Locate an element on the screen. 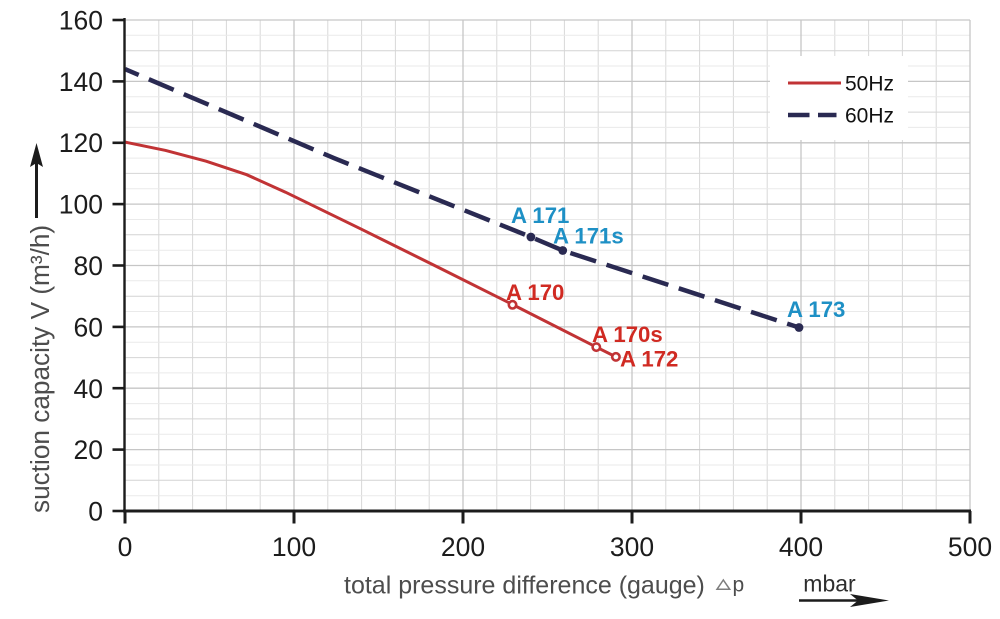 The width and height of the screenshot is (1000, 619). svg-text: A 172 is located at coordinates (649, 359).